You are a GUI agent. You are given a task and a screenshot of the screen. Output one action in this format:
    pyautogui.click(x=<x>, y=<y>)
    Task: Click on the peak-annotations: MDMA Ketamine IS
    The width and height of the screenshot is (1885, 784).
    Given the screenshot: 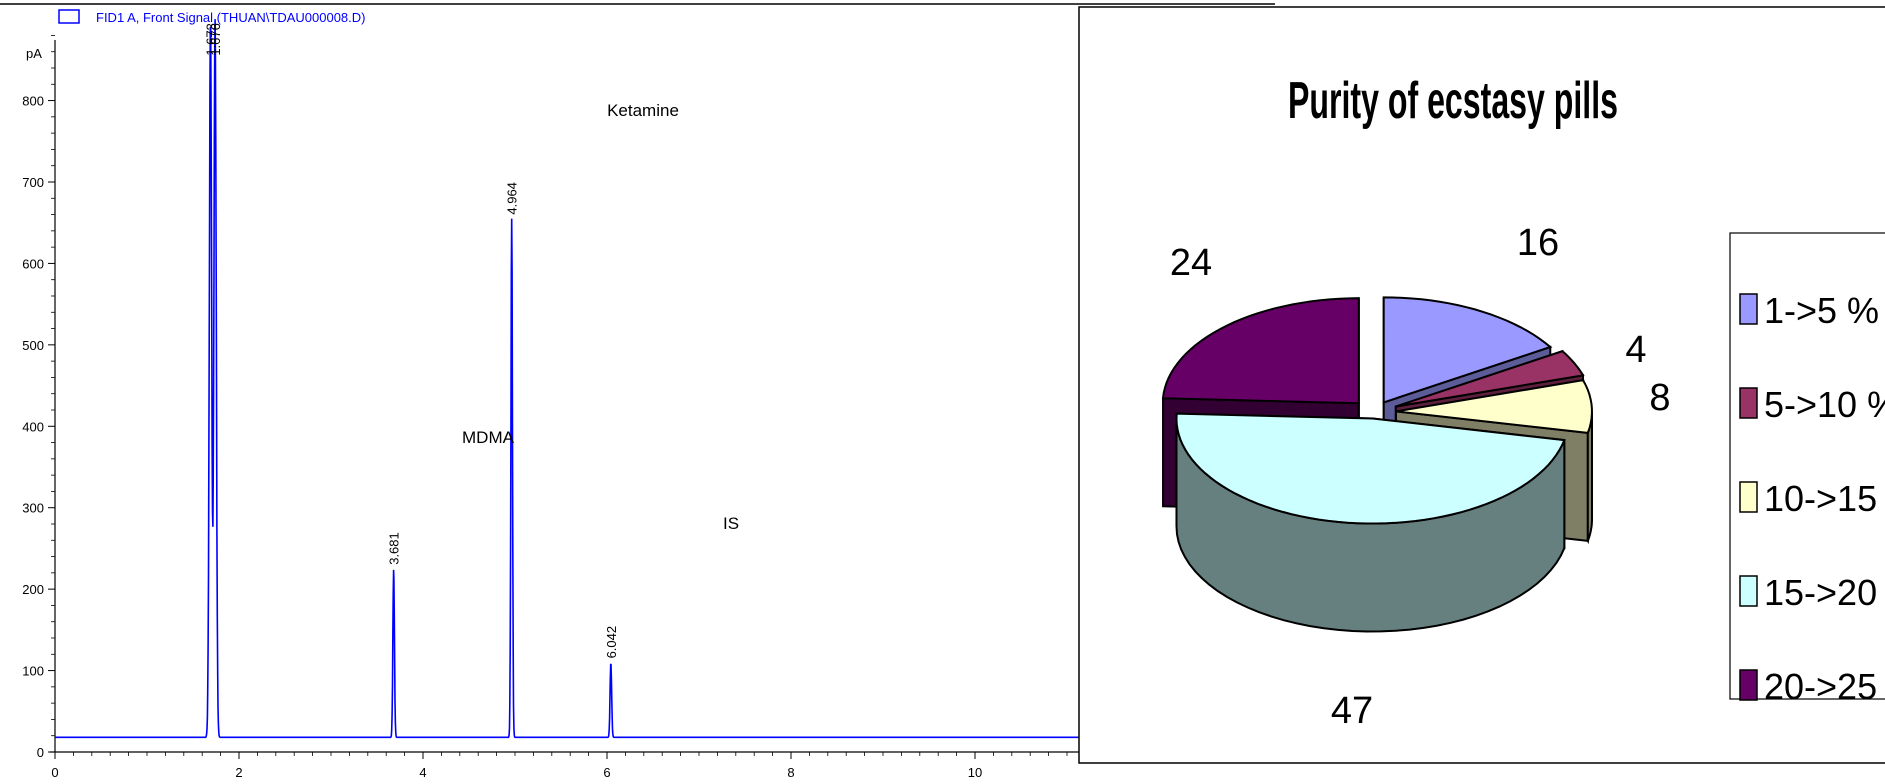 What is the action you would take?
    pyautogui.click(x=600, y=317)
    